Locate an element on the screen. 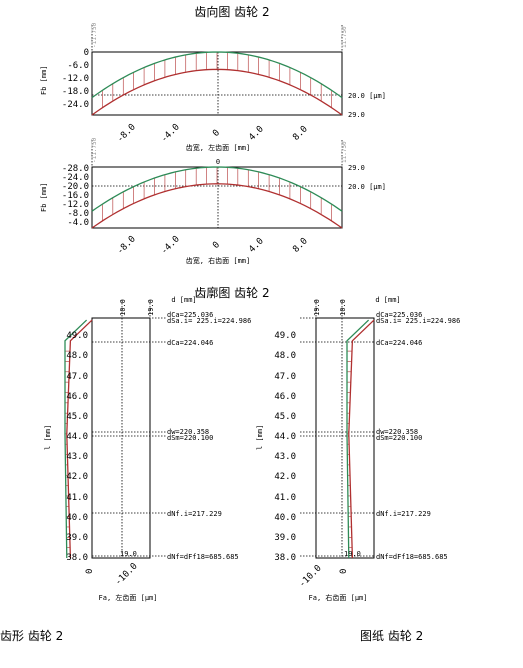 This screenshot has width=523, height=668. lead-upper-xtick: 0 is located at coordinates (216, 133).